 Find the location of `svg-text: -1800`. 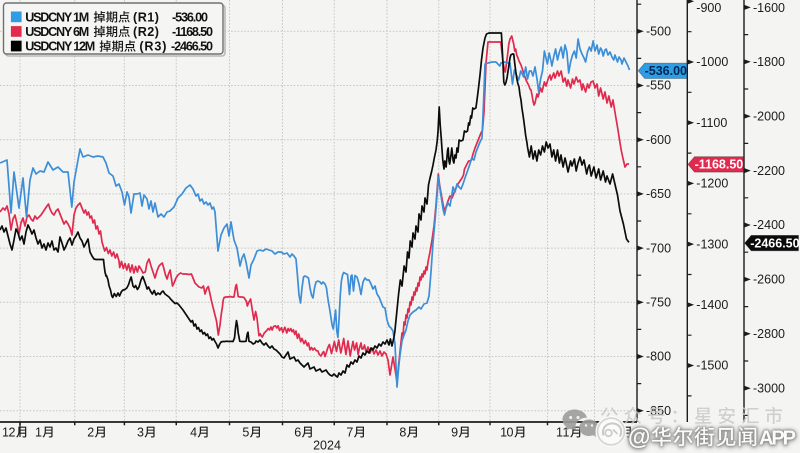

svg-text: -1800 is located at coordinates (769, 62).